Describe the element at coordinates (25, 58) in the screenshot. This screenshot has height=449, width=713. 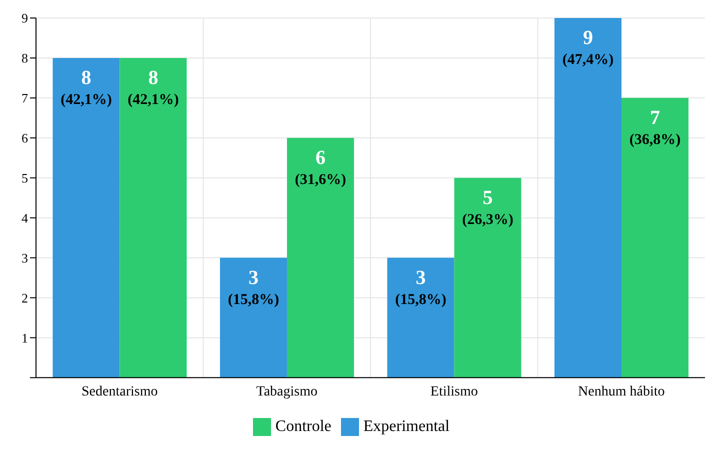
I see `y-tick-label: 8` at that location.